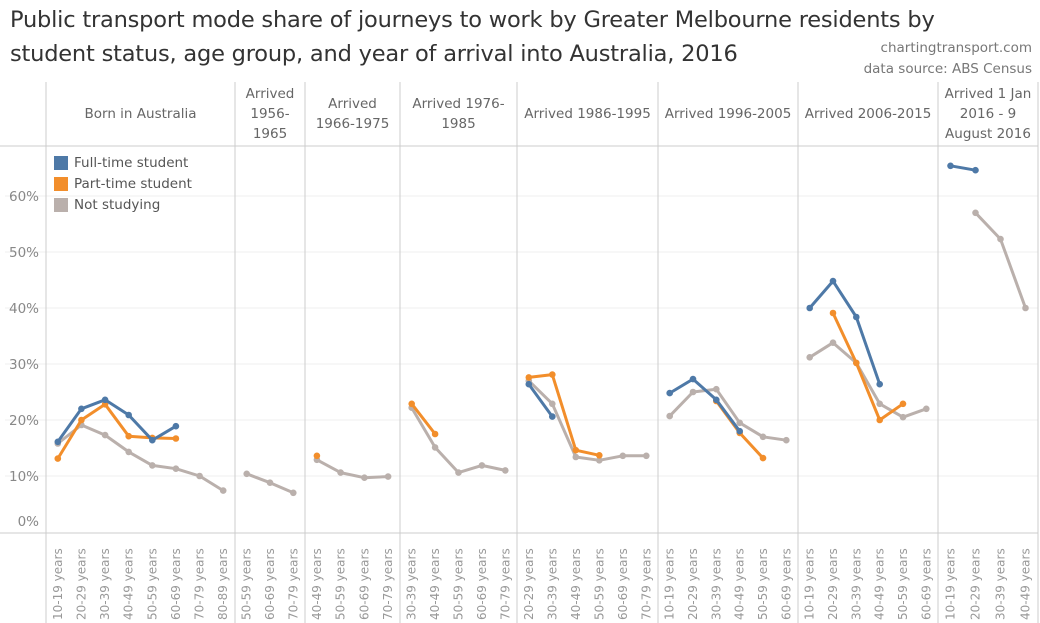 The image size is (1040, 623). Describe the element at coordinates (223, 584) in the screenshot. I see `x-tick-label: 80-89 years` at that location.